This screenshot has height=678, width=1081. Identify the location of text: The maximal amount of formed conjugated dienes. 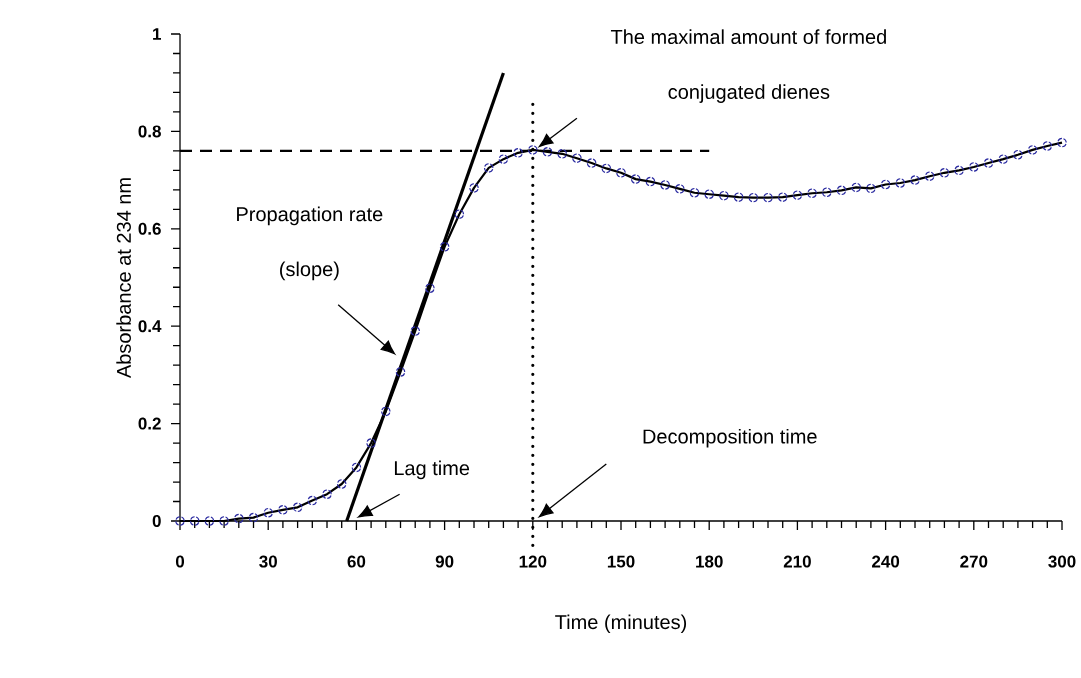
(748, 66).